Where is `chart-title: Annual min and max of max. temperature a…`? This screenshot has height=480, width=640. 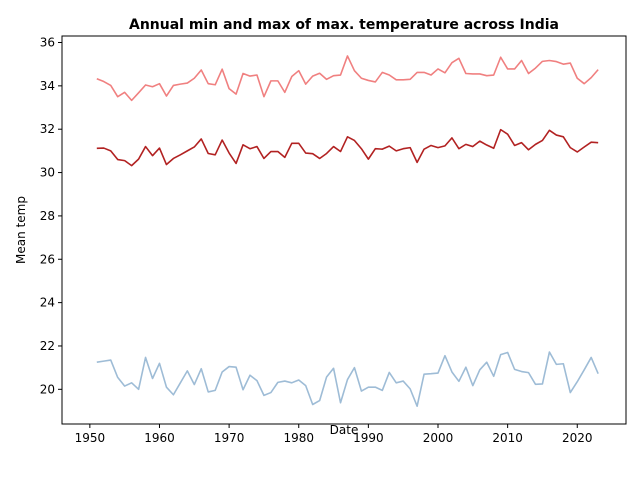
chart-title: Annual min and max of max. temperature a… is located at coordinates (344, 25).